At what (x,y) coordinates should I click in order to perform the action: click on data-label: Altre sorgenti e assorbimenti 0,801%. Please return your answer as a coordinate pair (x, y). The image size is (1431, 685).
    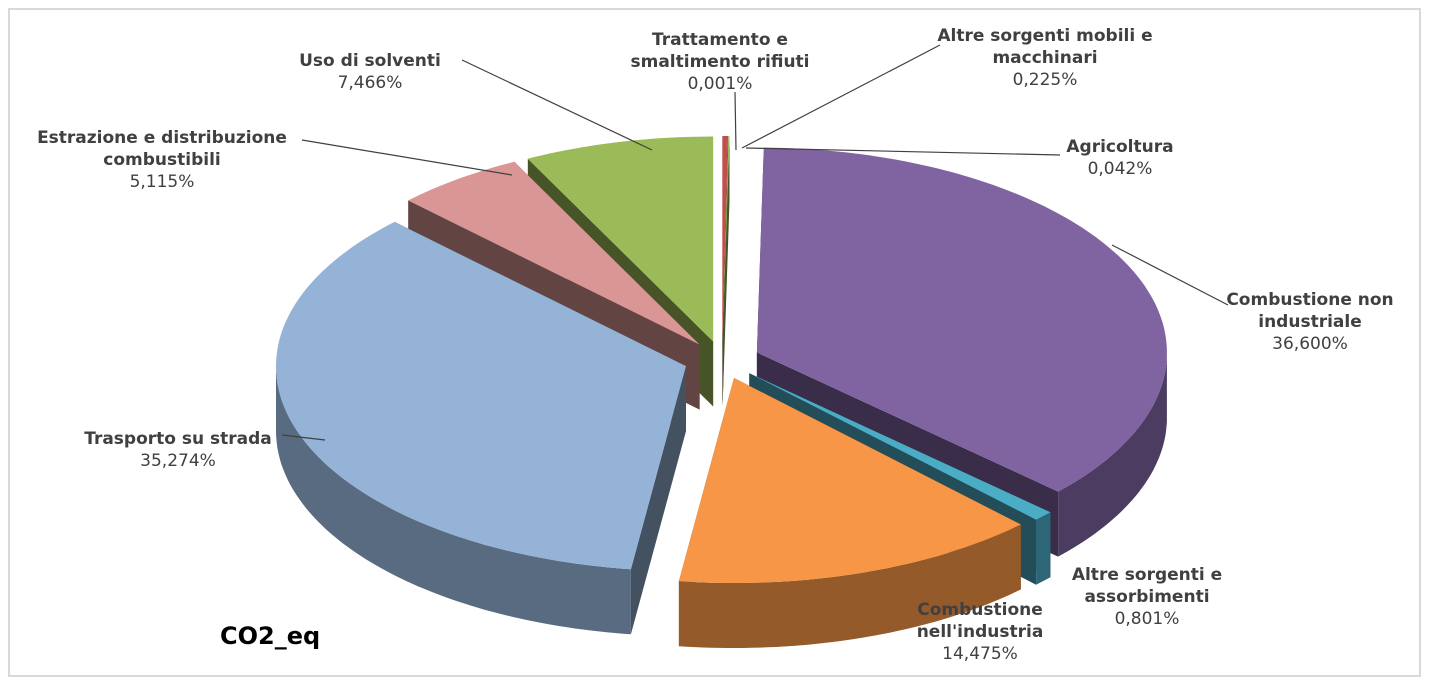
    Looking at the image, I should click on (1147, 597).